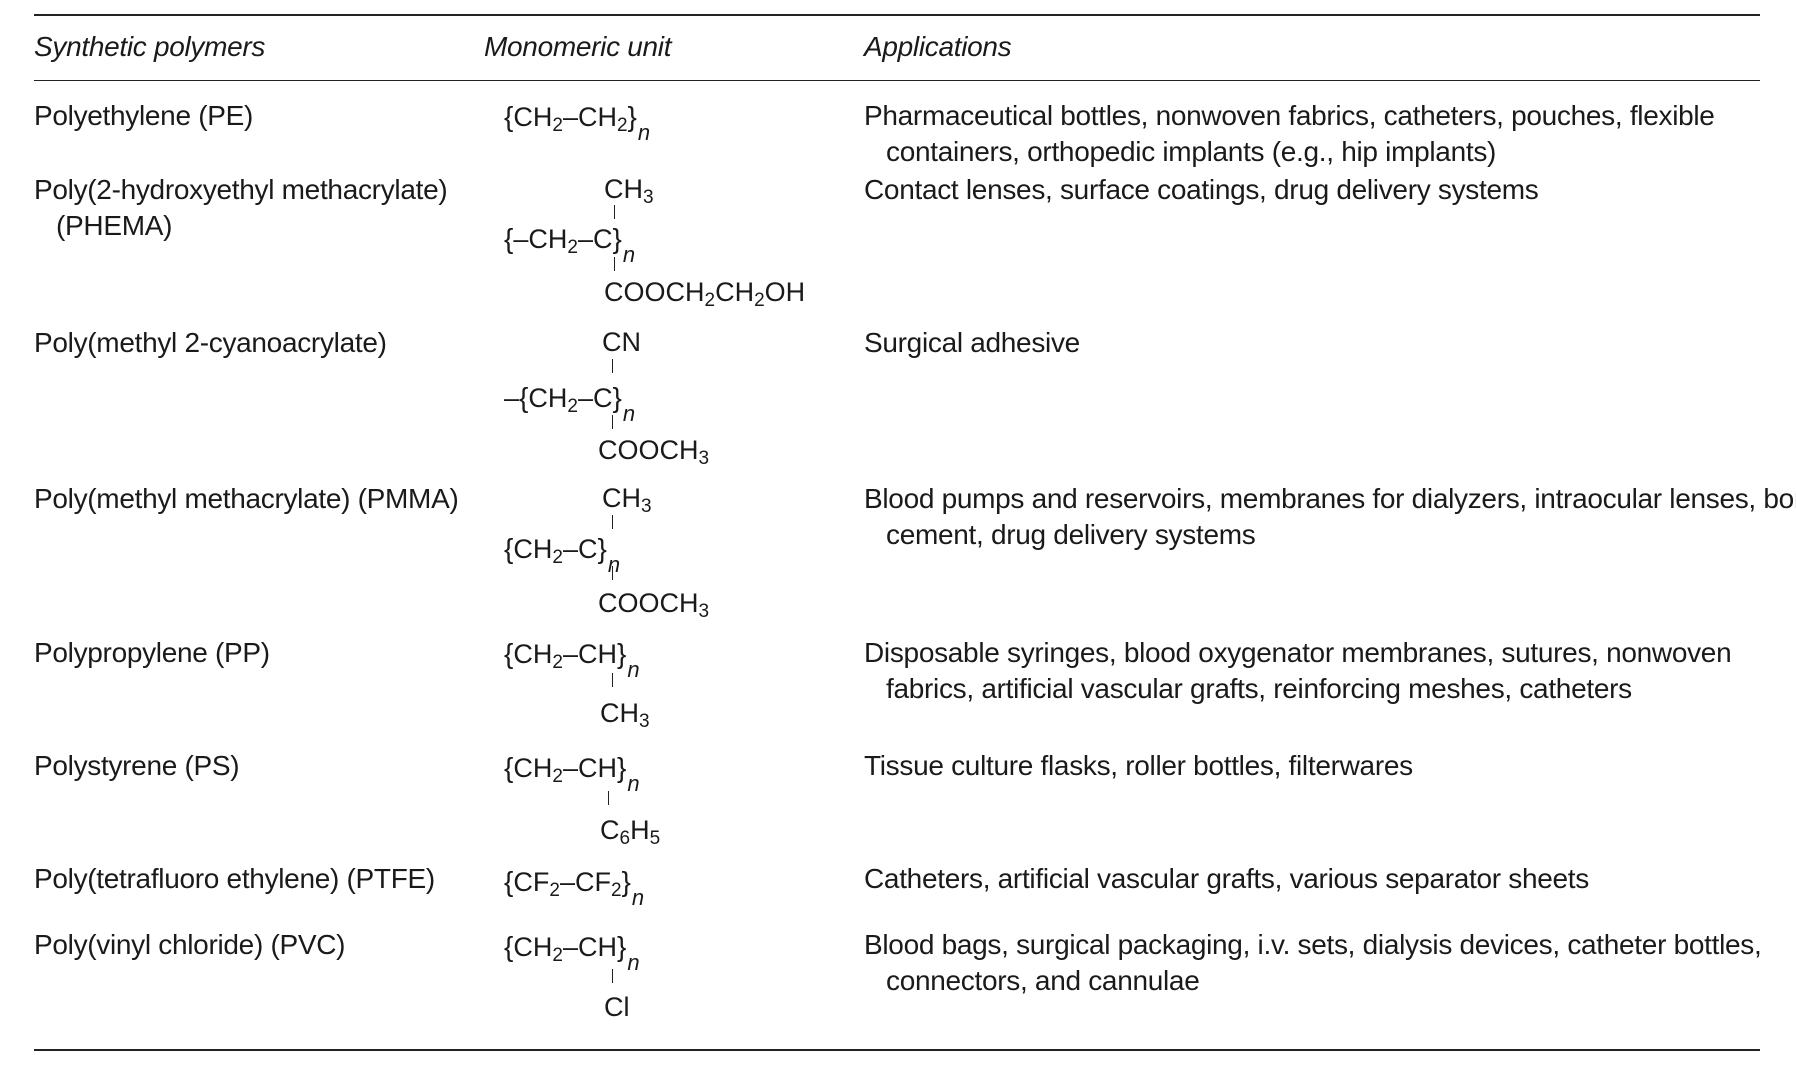 Image resolution: width=1796 pixels, height=1068 pixels. What do you see at coordinates (190, 944) in the screenshot?
I see `polymer-name: Poly(vinyl chloride) (PVC)` at bounding box center [190, 944].